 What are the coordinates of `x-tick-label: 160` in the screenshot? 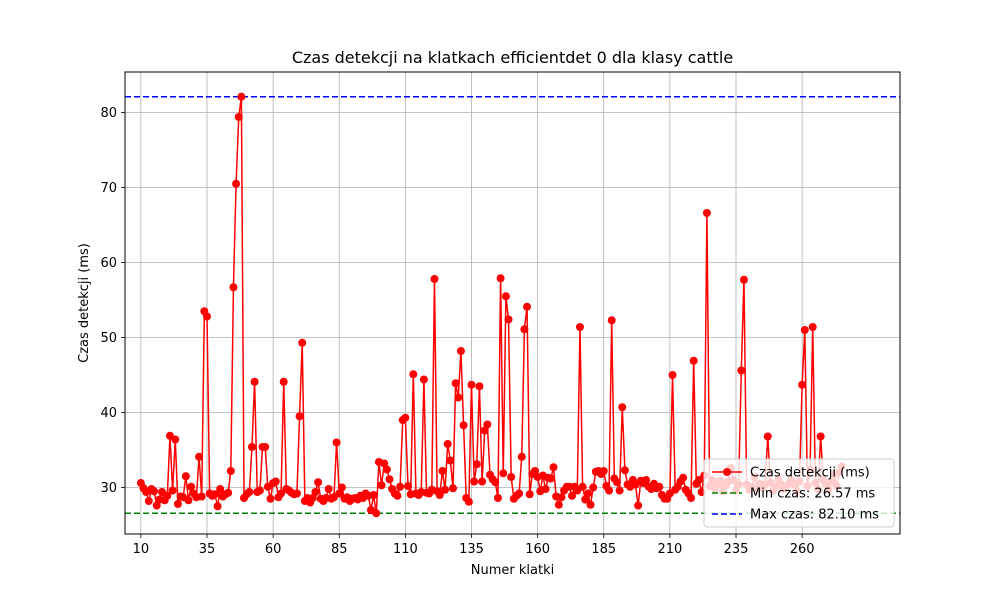 It's located at (537, 549).